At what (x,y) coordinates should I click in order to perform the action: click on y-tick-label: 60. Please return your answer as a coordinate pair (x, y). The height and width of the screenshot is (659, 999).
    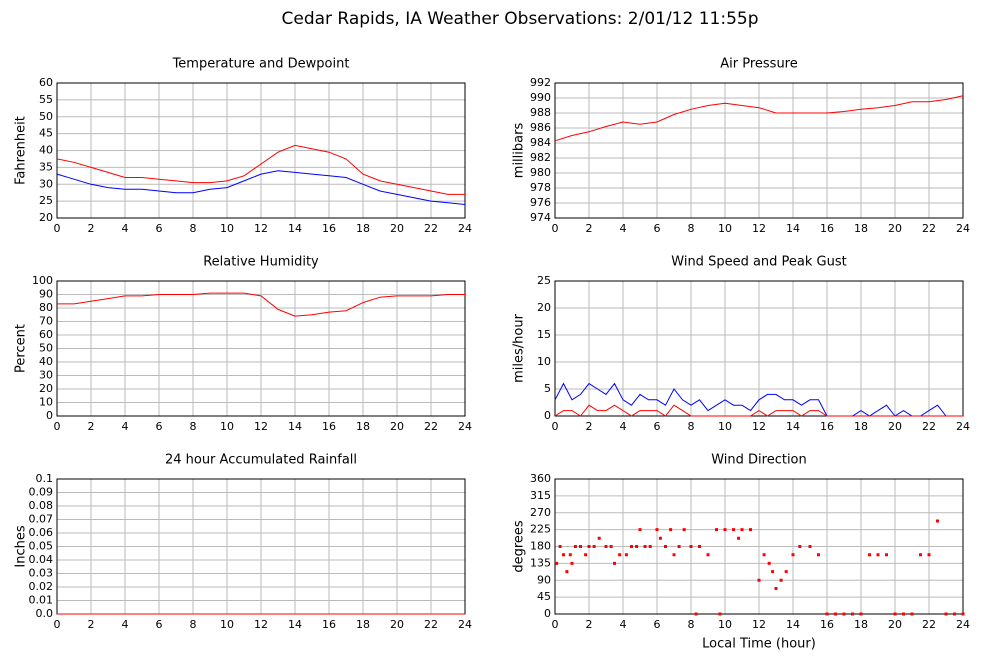
    Looking at the image, I should click on (46, 334).